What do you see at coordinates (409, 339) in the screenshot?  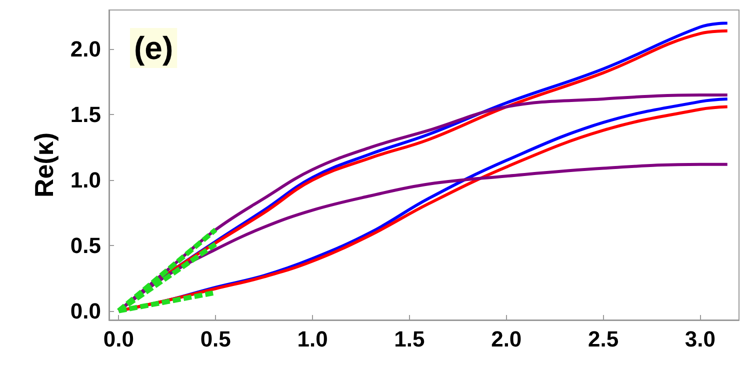 I see `x-tick-label: 1.5` at bounding box center [409, 339].